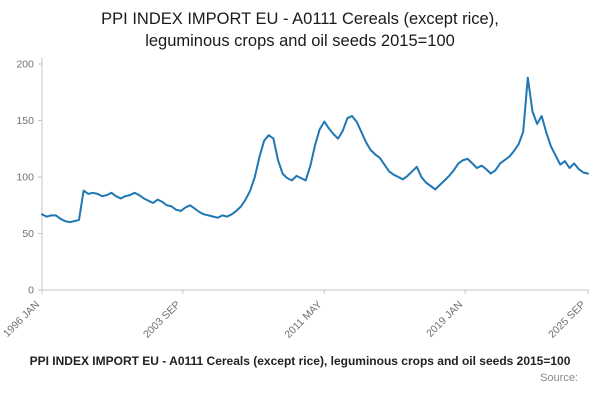 This screenshot has height=408, width=600. I want to click on y-tick-label: 100, so click(25, 178).